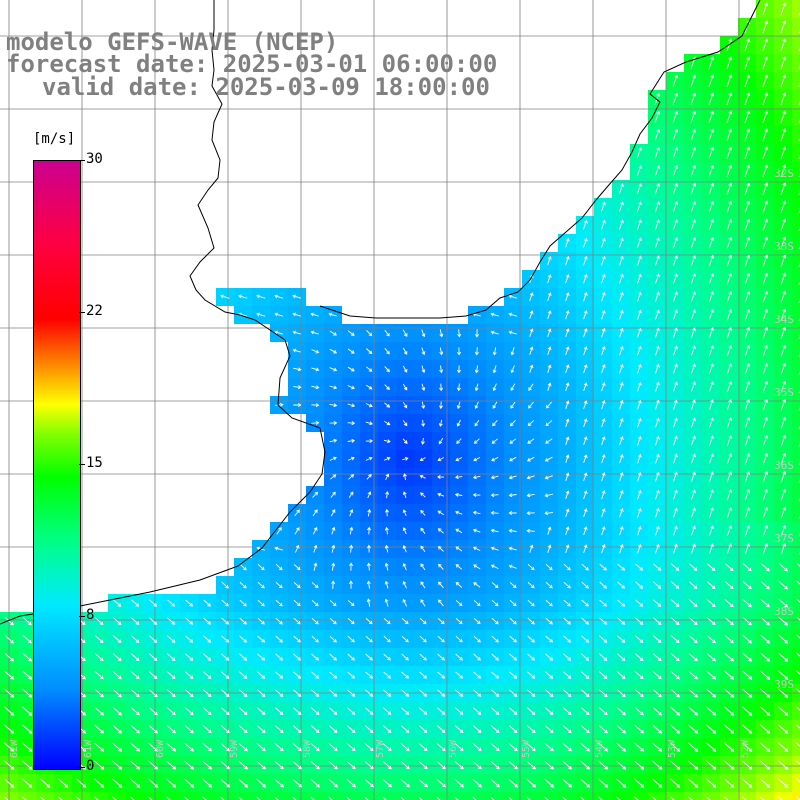 Image resolution: width=800 pixels, height=800 pixels. I want to click on colorbar-label: 8, so click(90, 615).